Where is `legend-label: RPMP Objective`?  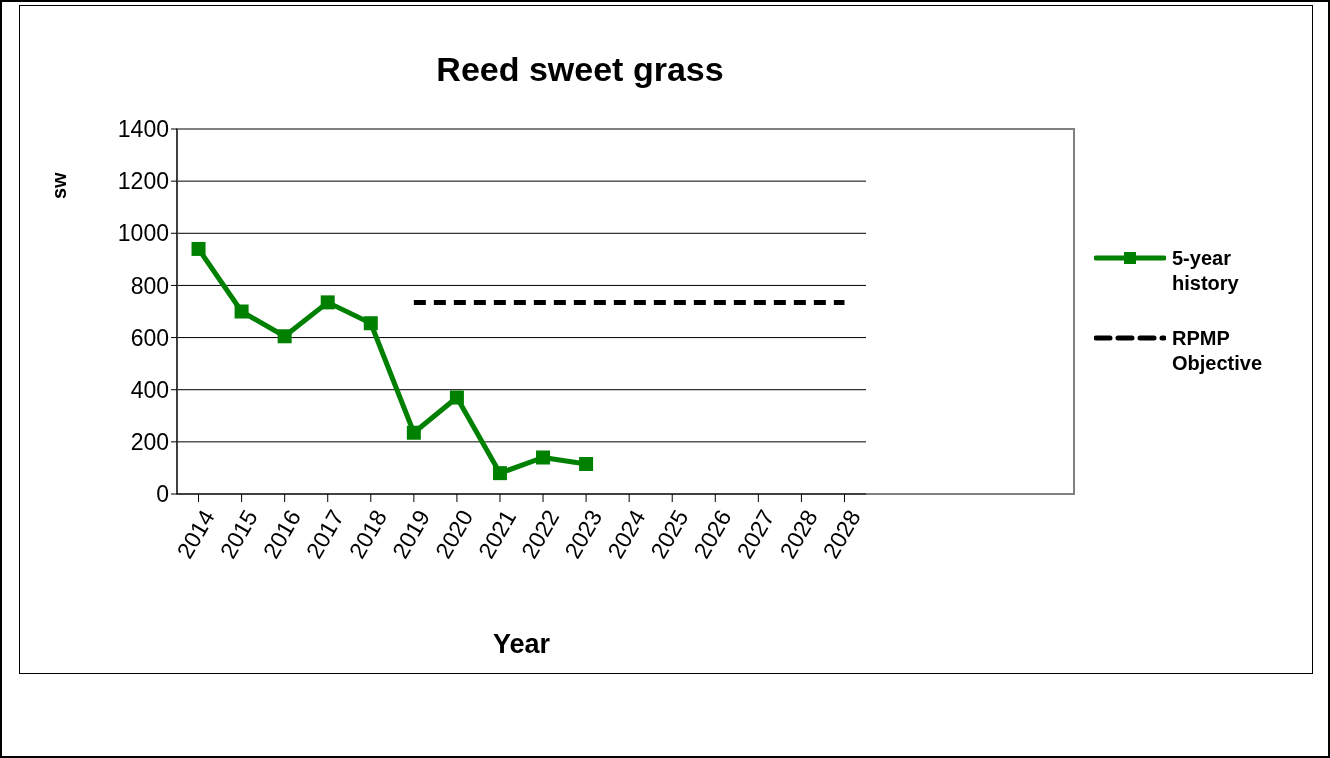 legend-label: RPMP Objective is located at coordinates (1218, 351).